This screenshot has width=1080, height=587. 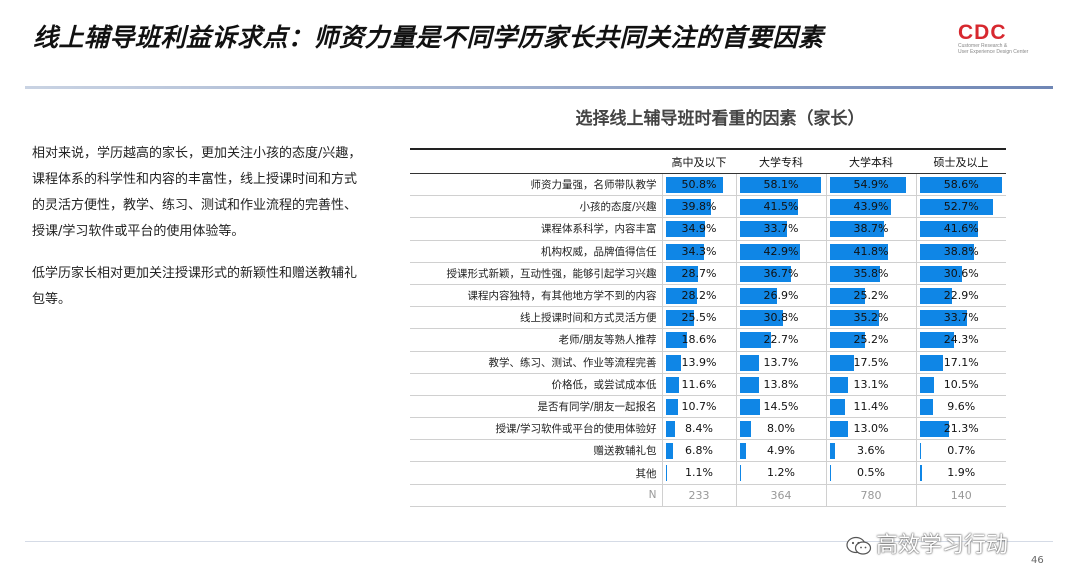 I want to click on value-cell: 3.6%, so click(x=870, y=451).